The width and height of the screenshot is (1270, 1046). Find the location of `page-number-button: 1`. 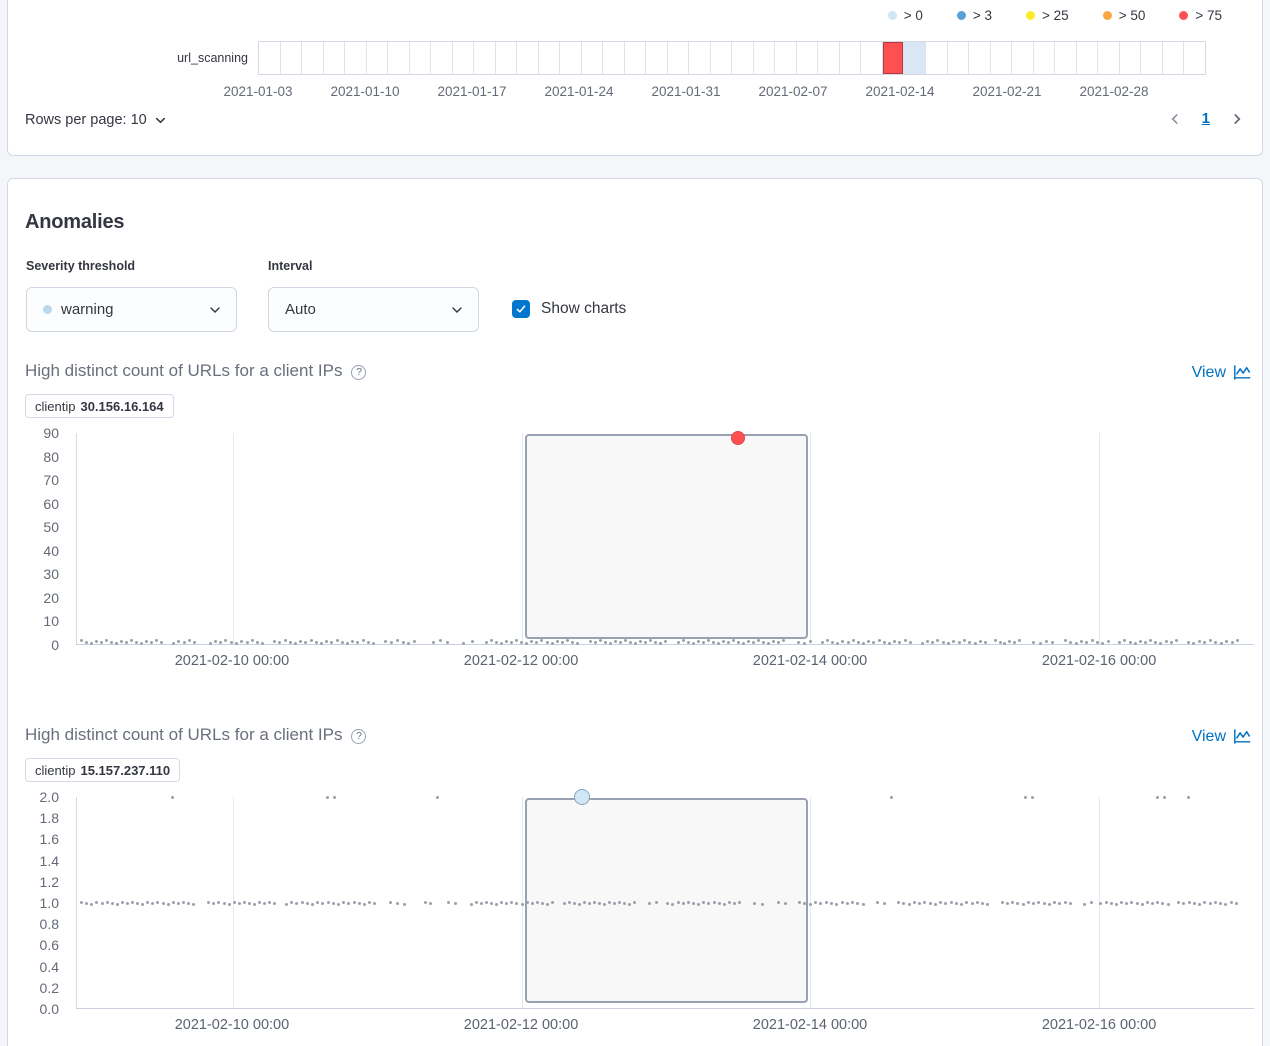

page-number-button: 1 is located at coordinates (1205, 118).